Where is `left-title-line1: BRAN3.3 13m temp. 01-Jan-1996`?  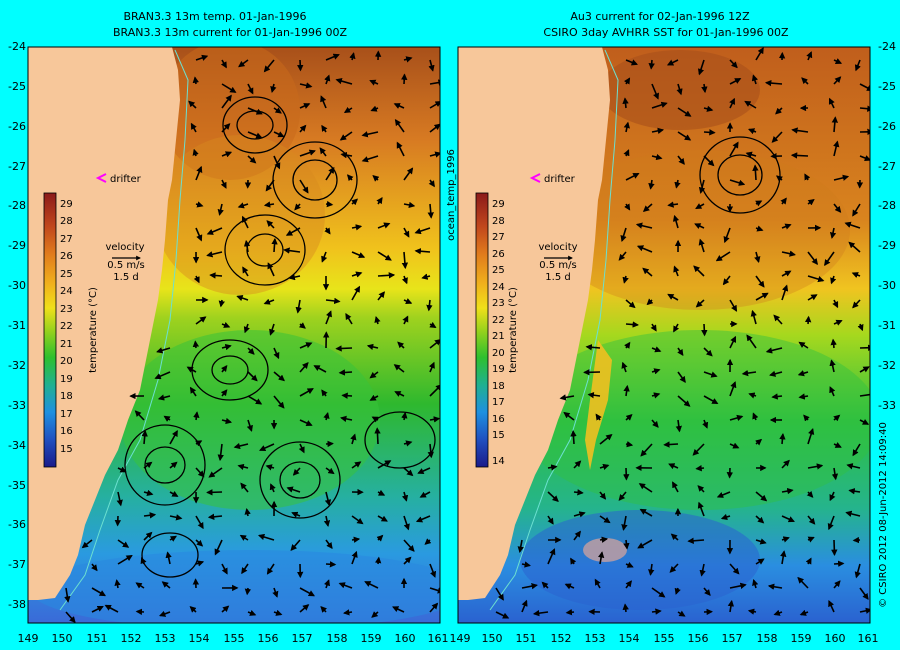
left-title-line1: BRAN3.3 13m temp. 01-Jan-1996 is located at coordinates (215, 16).